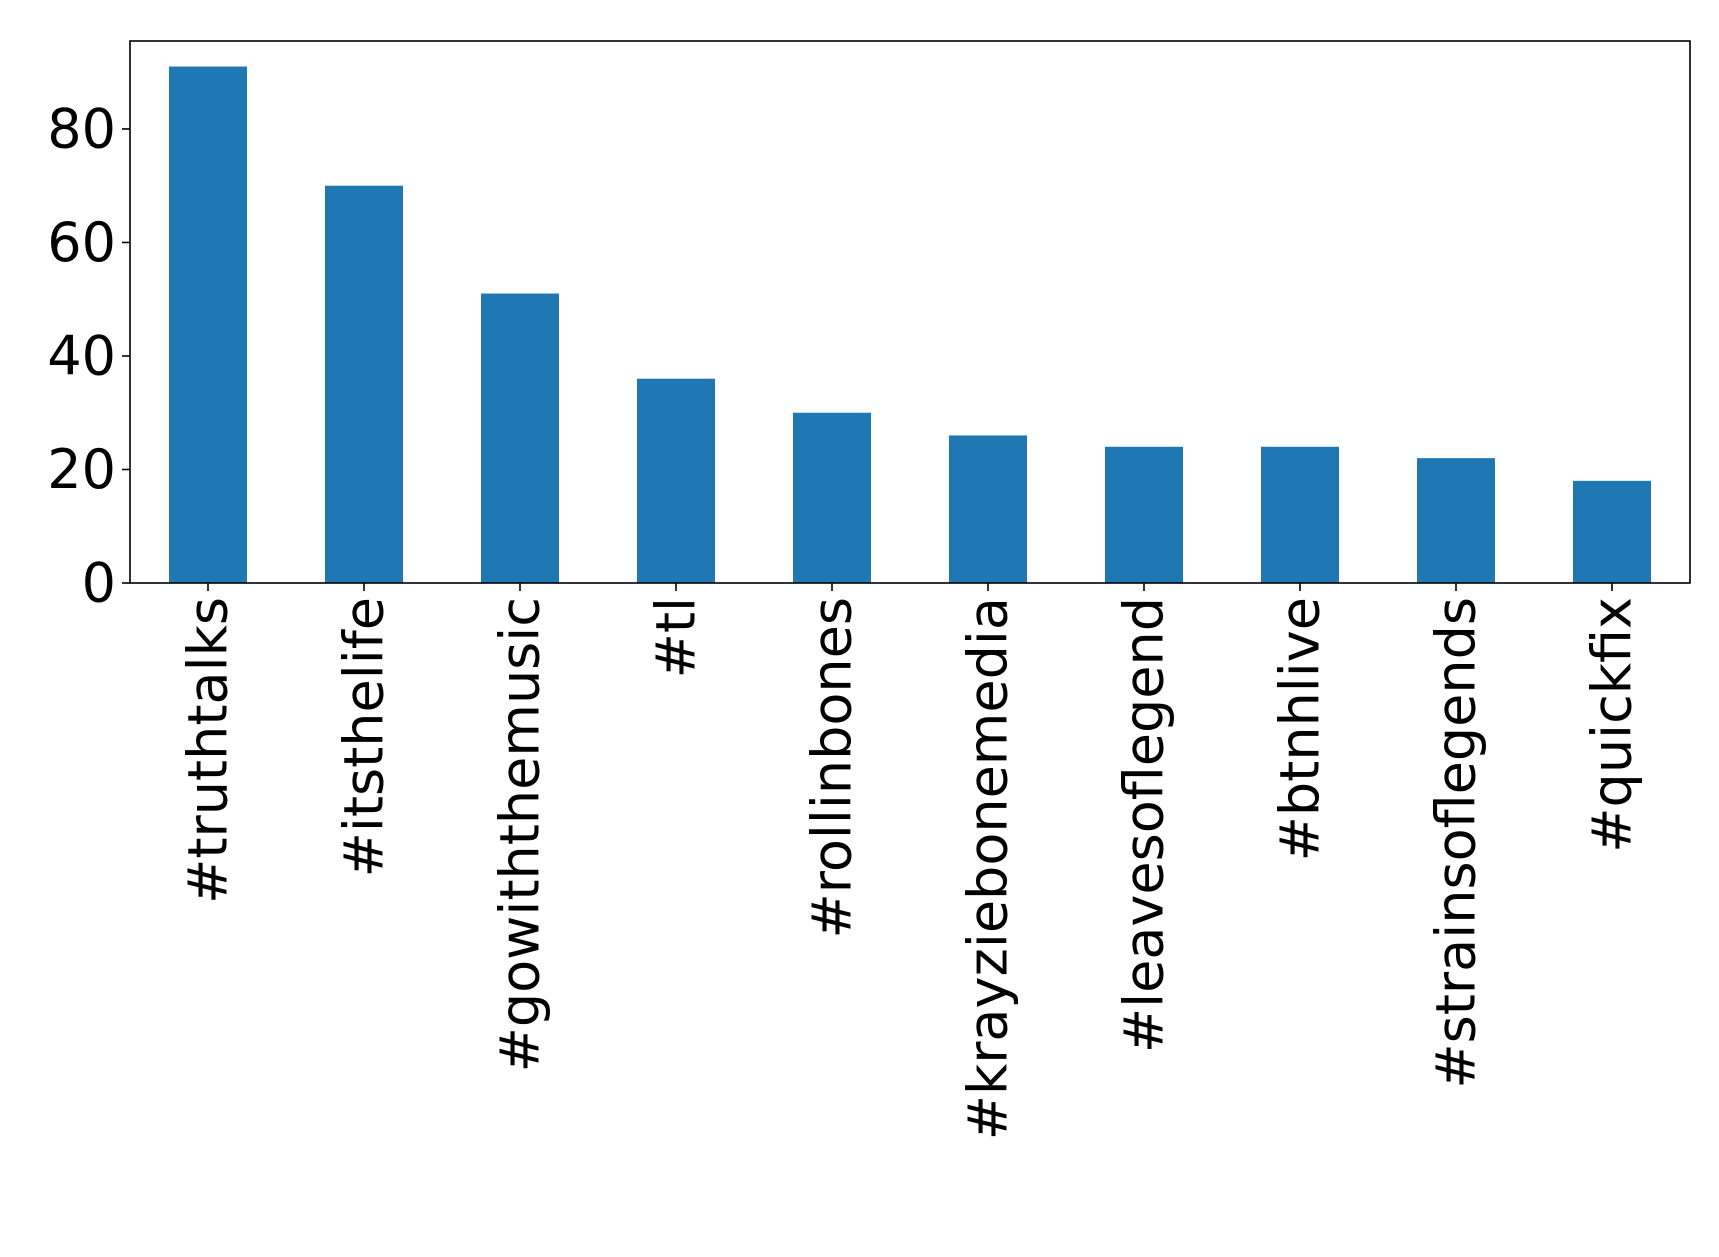  I want to click on bar-tl, so click(676, 480).